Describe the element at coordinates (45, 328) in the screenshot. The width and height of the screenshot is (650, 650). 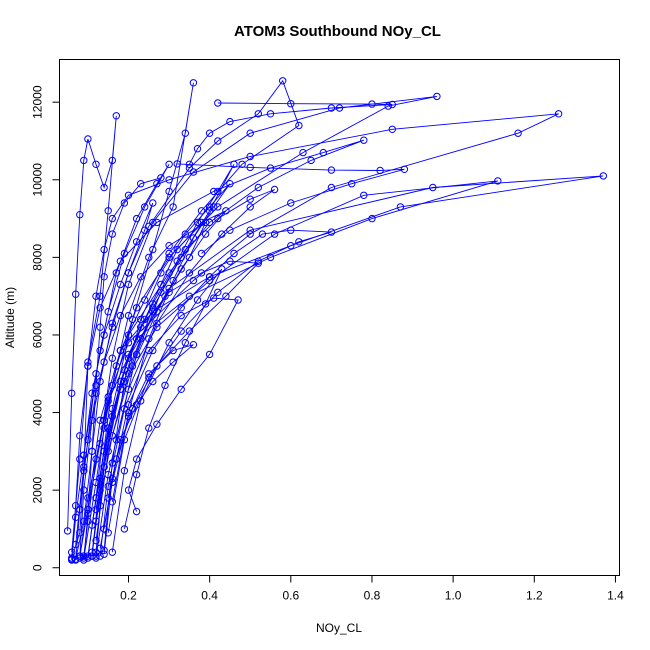
I see `y-axis: 0 2000 4000 6000 8000 10000 12000` at that location.